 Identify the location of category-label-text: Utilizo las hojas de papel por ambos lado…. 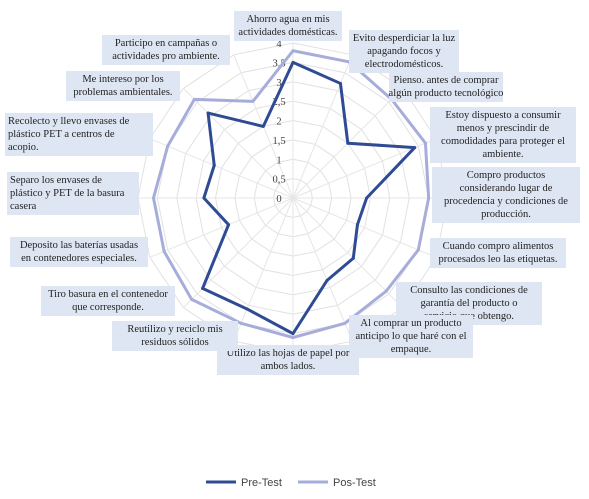
(288, 360).